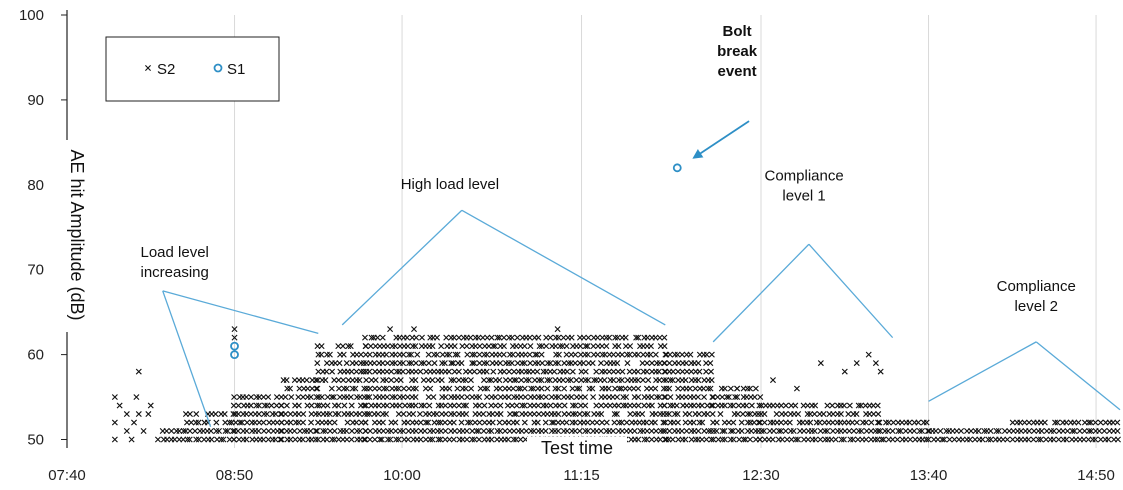  I want to click on annotation-high-load: High load level, so click(503, 251).